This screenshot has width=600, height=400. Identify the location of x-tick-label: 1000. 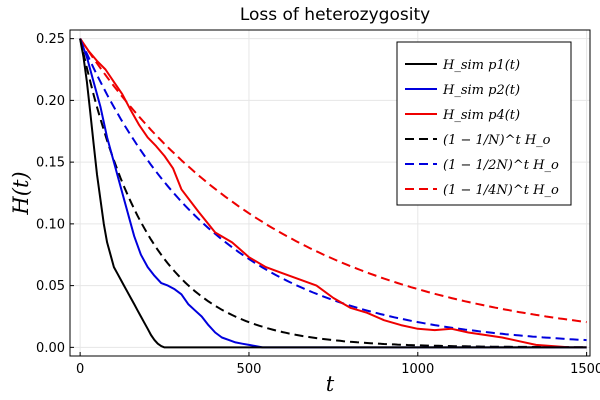
(417, 369).